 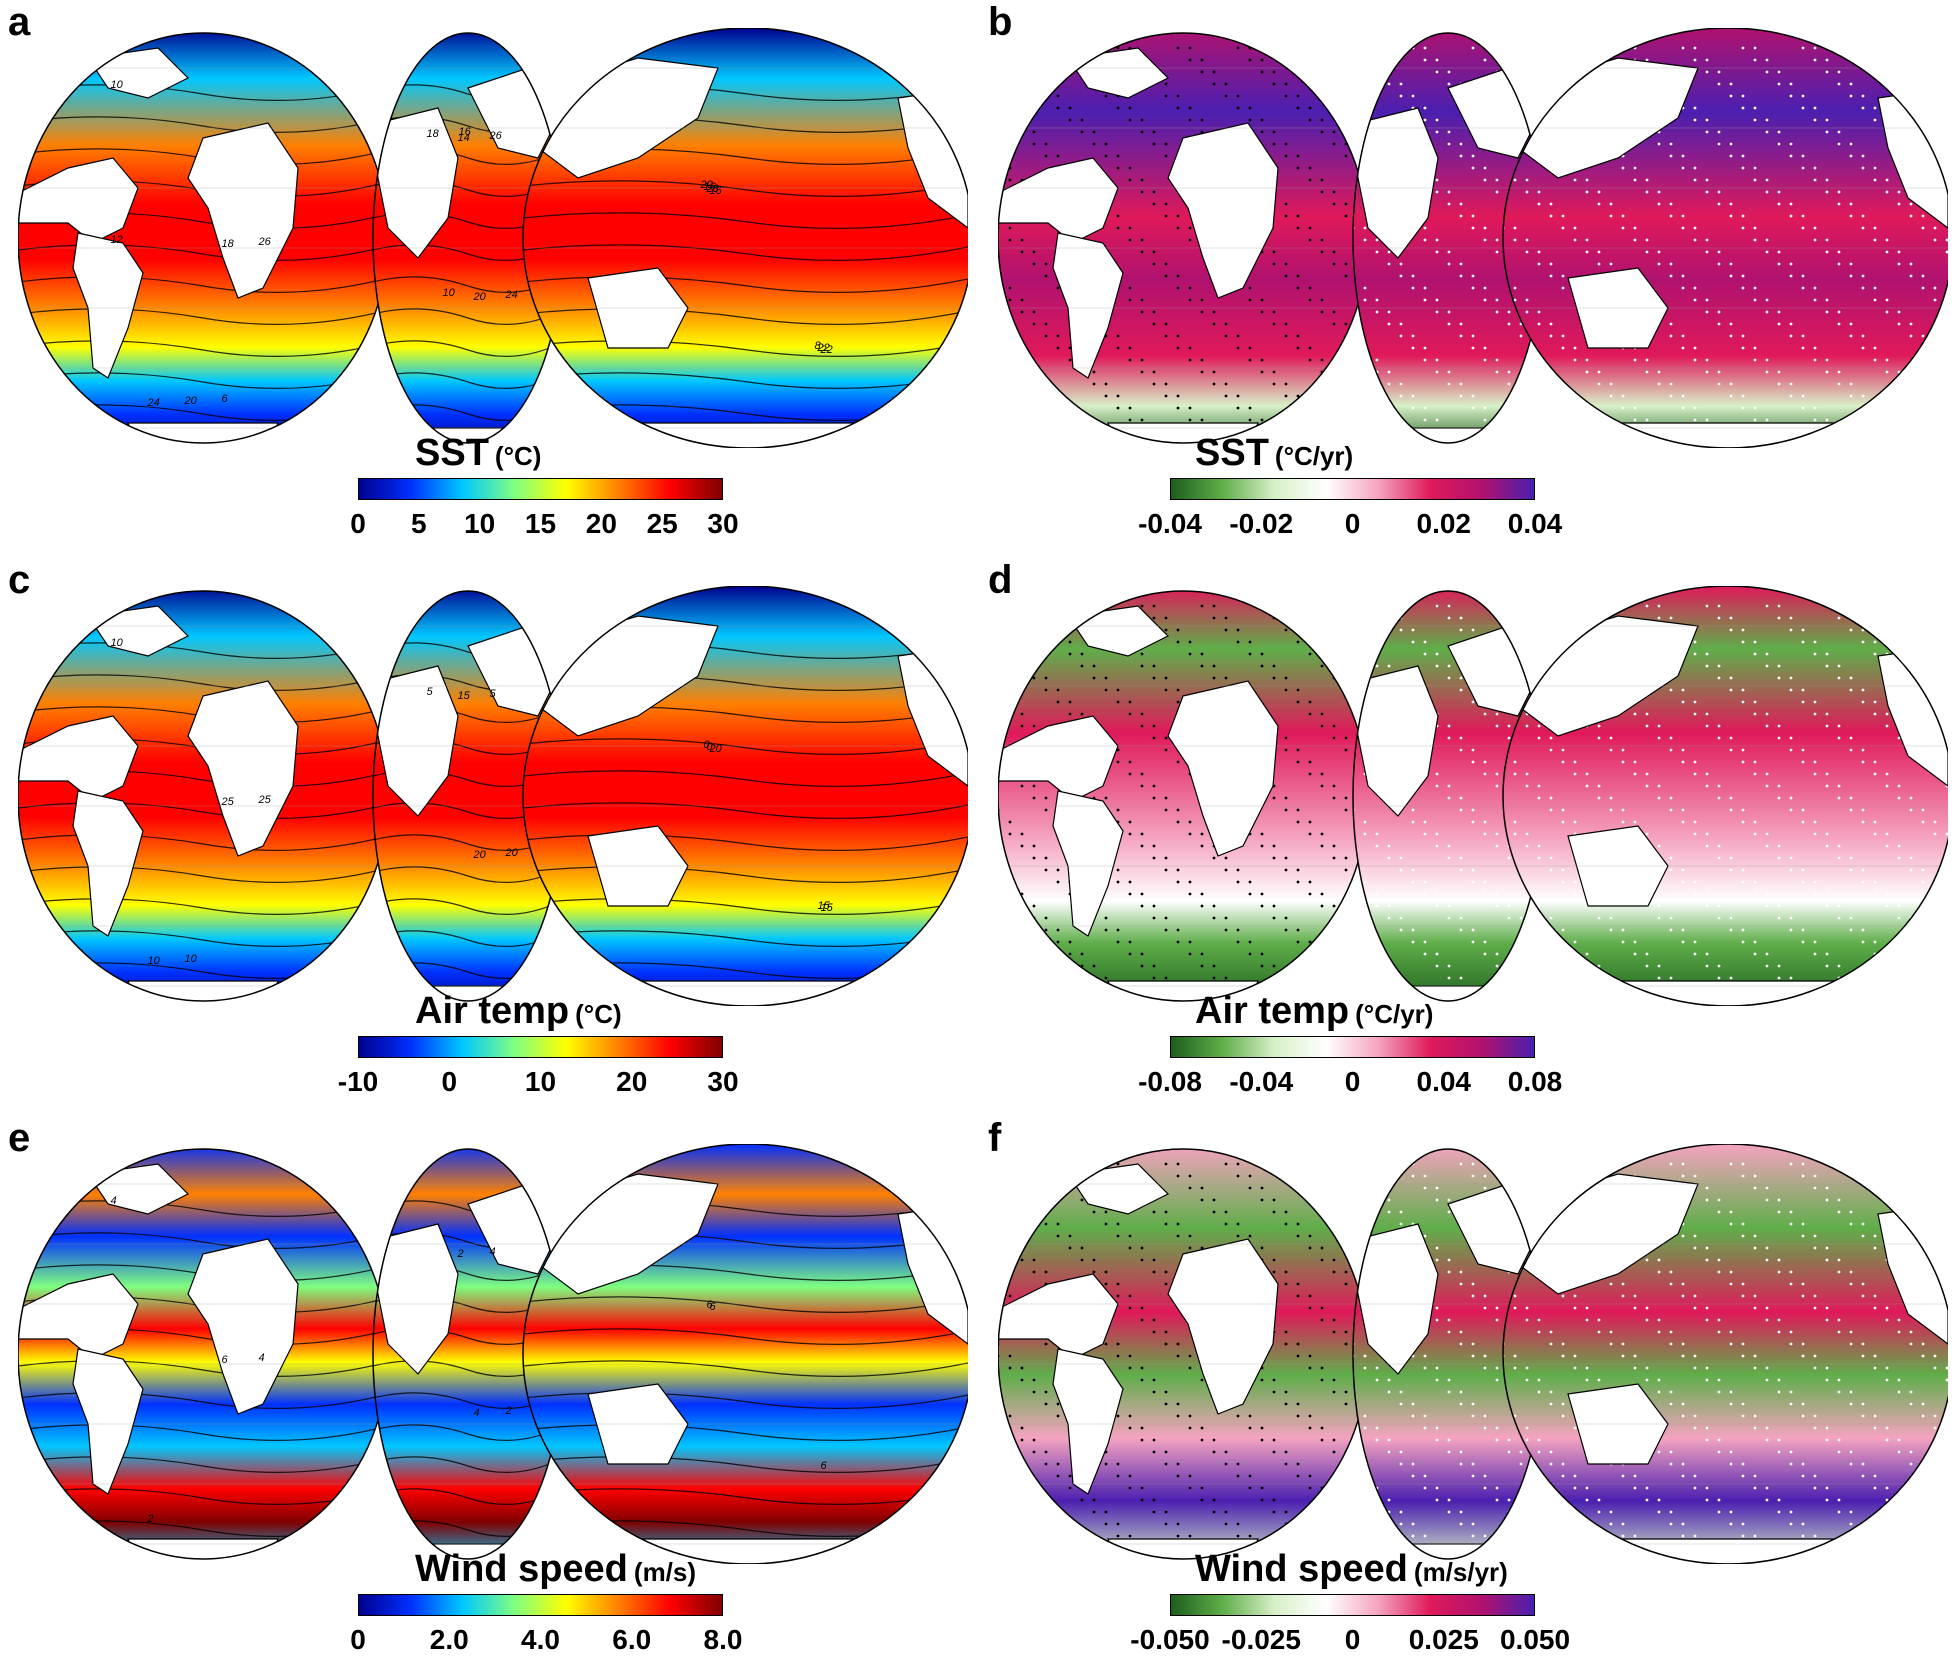 What do you see at coordinates (19, 580) in the screenshot?
I see `panel-label: c` at bounding box center [19, 580].